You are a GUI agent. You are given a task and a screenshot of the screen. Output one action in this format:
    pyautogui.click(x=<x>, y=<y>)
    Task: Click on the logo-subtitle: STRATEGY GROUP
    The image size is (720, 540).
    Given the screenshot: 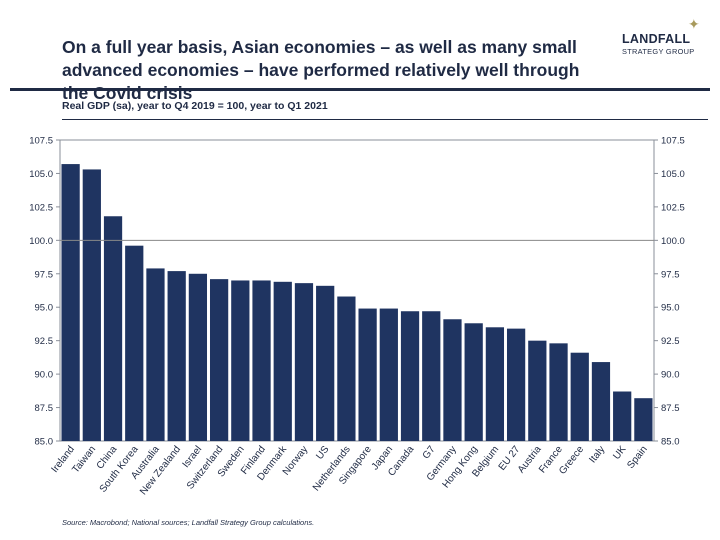 What is the action you would take?
    pyautogui.click(x=658, y=51)
    